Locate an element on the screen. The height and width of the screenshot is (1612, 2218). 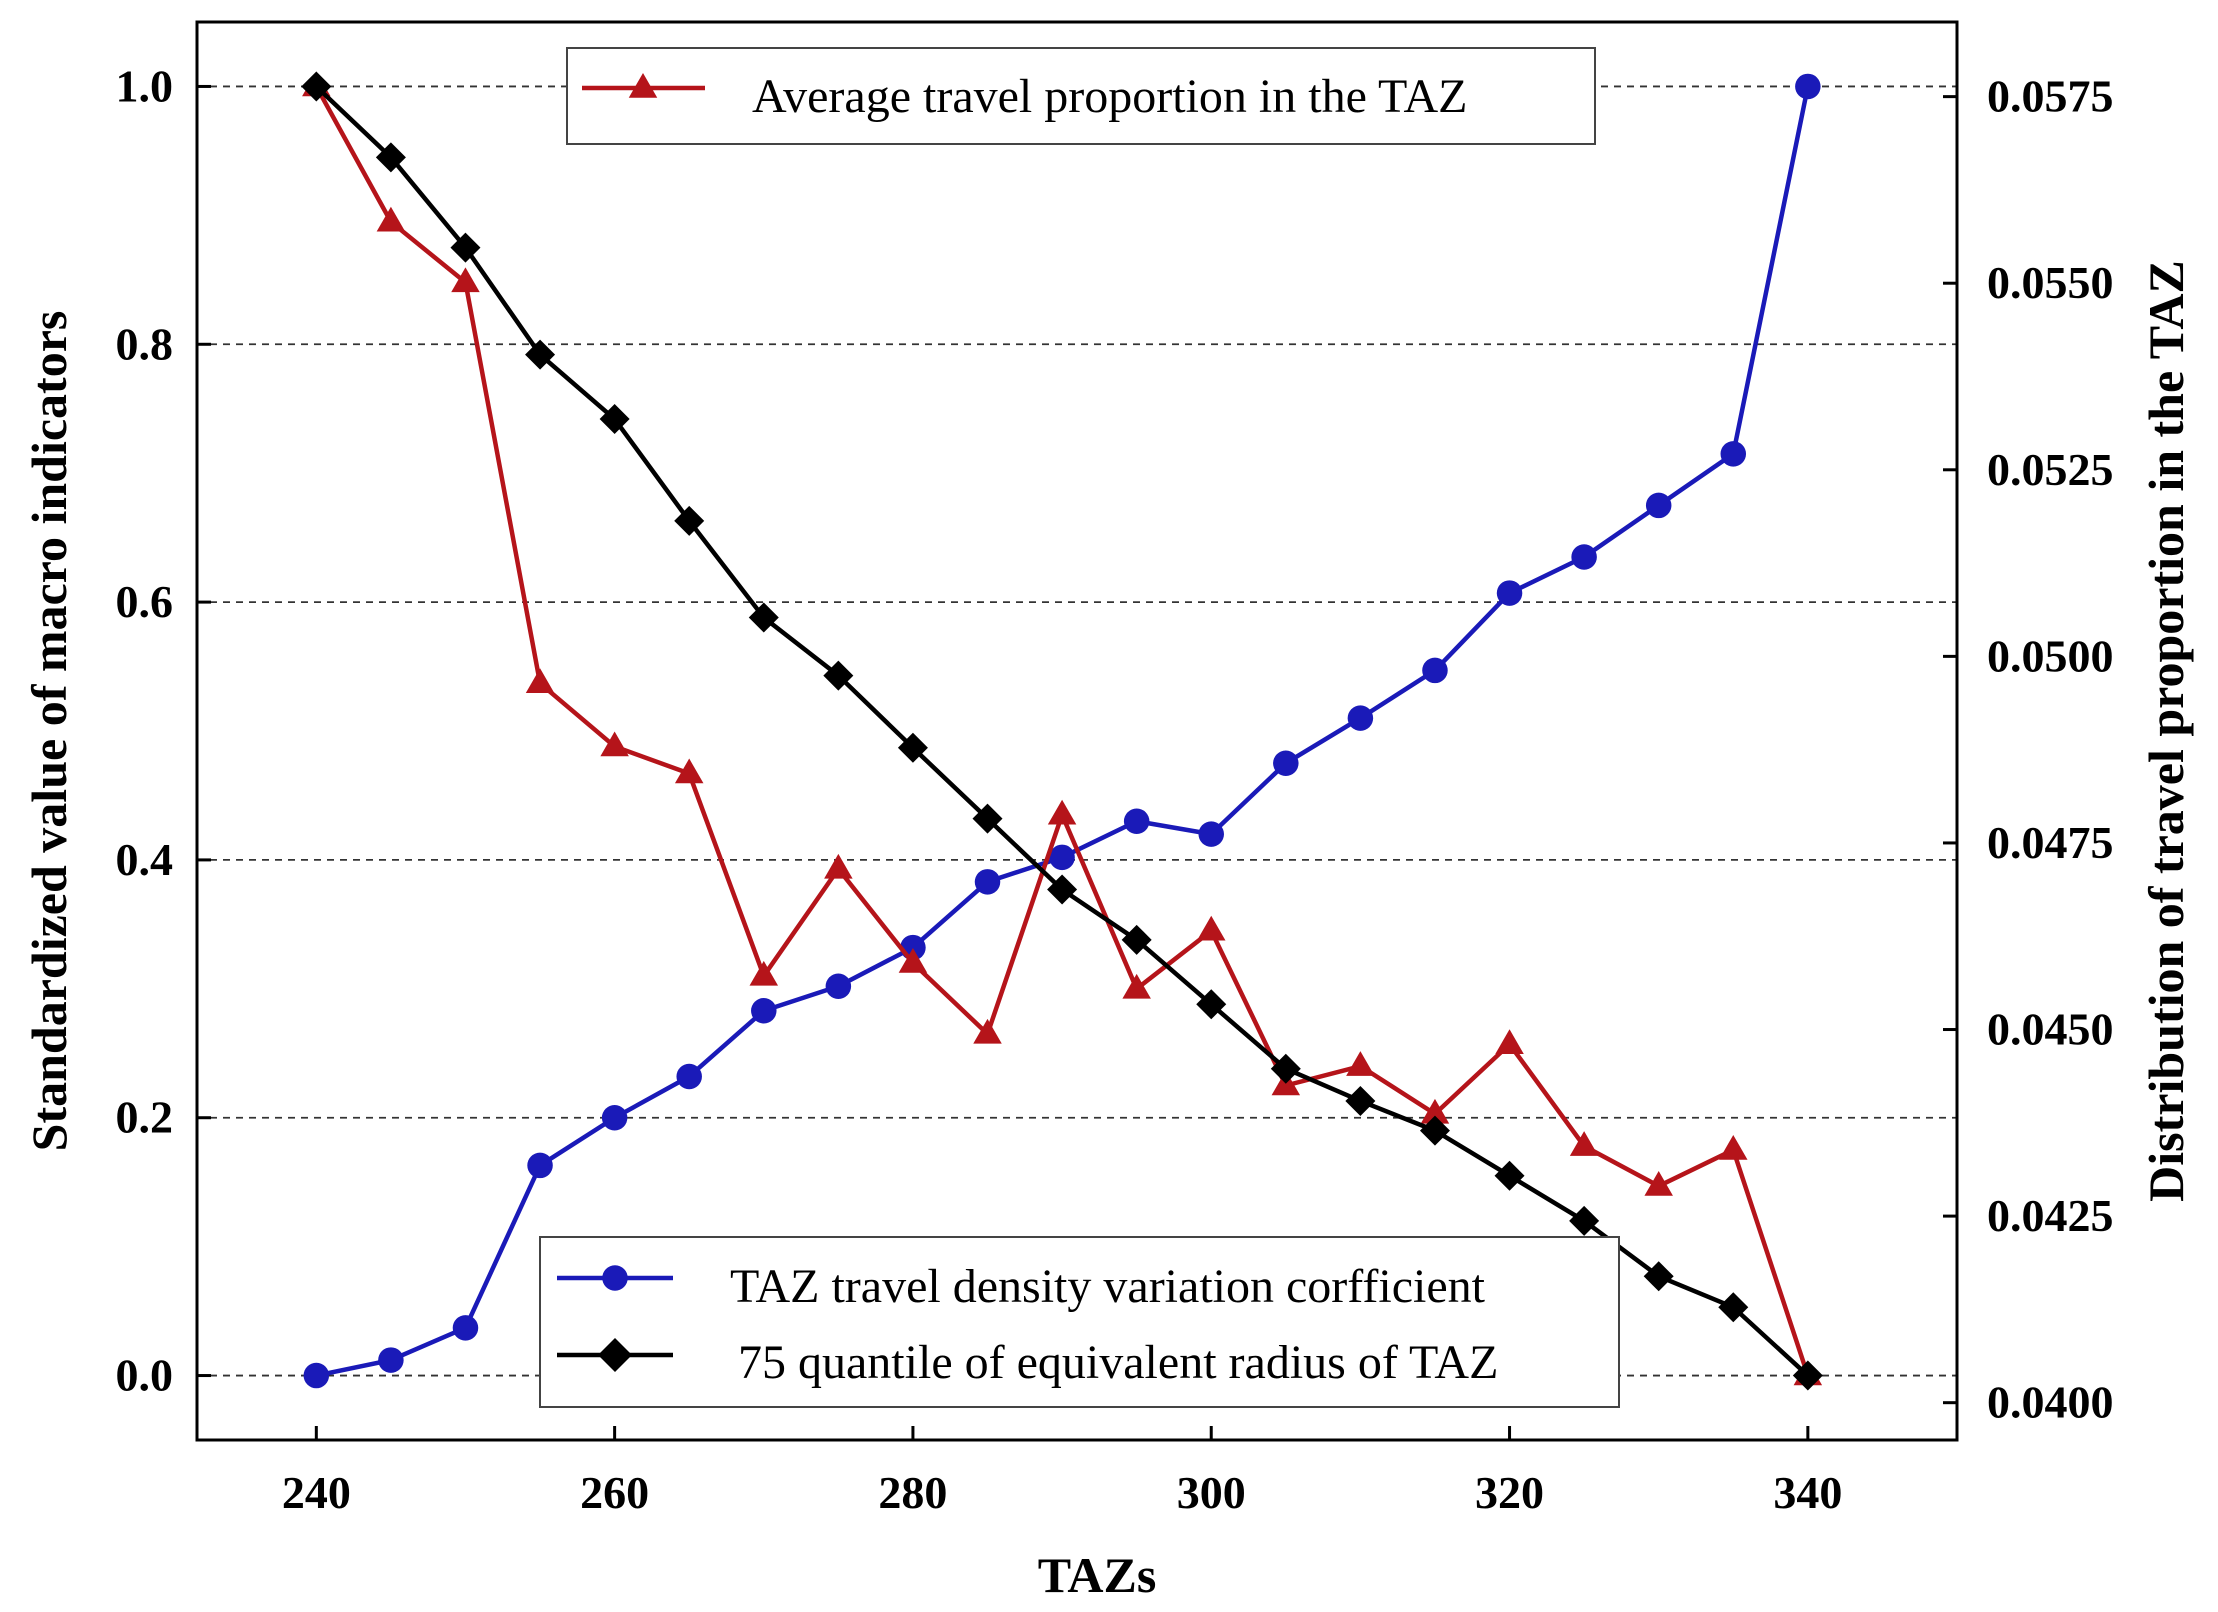
y-tick-label: 0.4 is located at coordinates (145, 859).